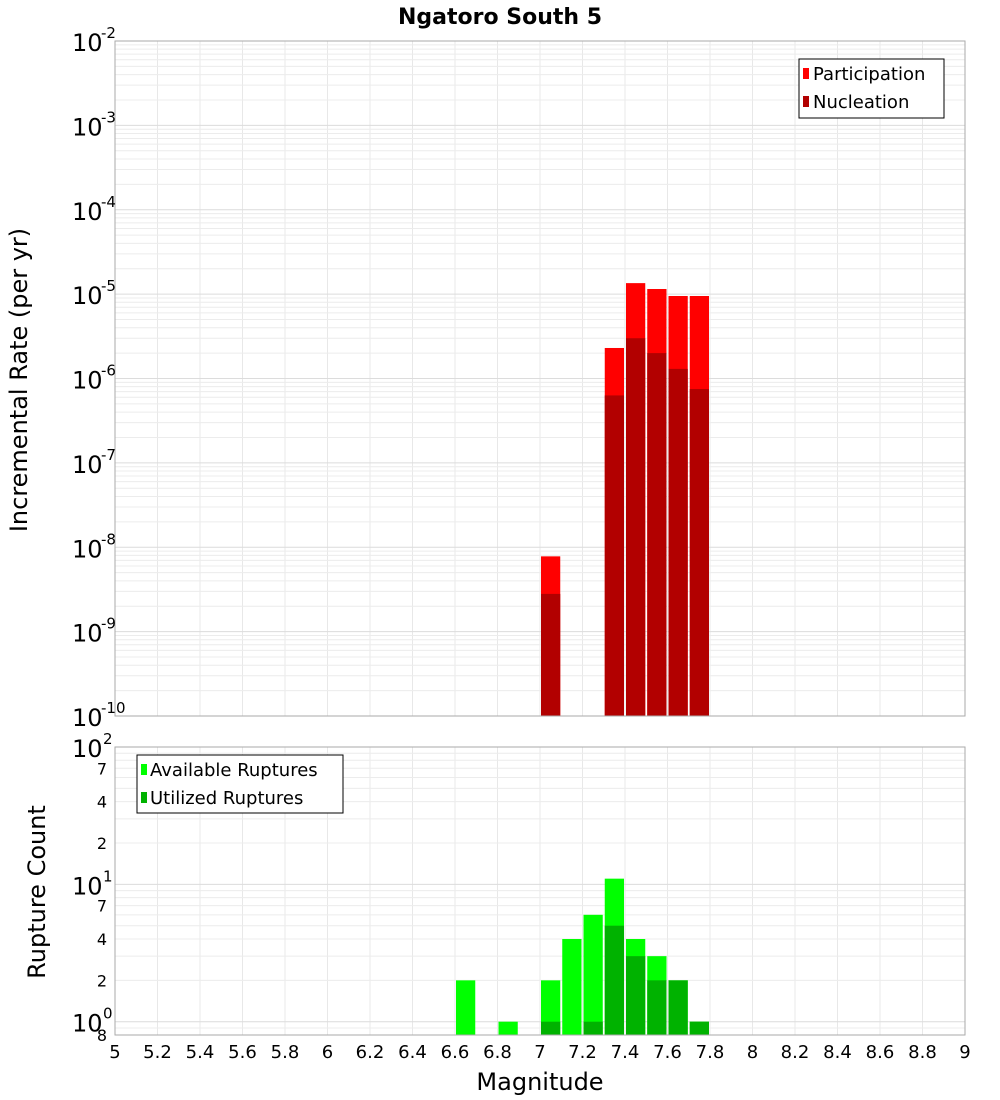  Describe the element at coordinates (880, 1052) in the screenshot. I see `x-tick-label: 8.6` at that location.